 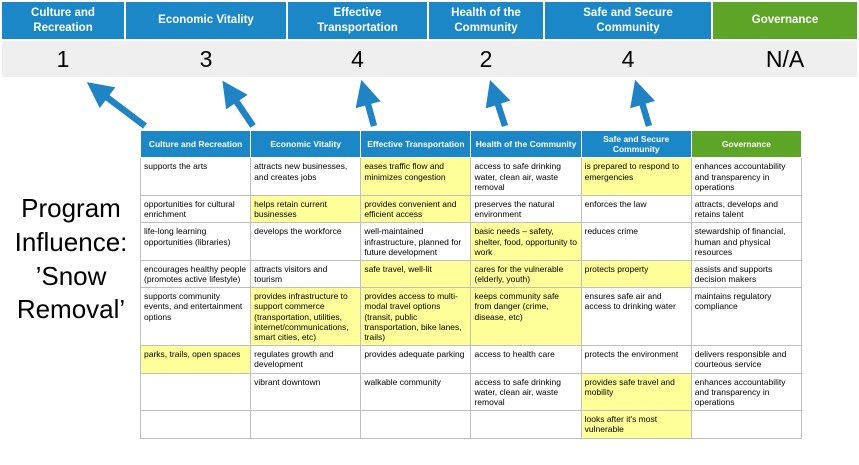 I want to click on matrix-cell: helps retain current businesses, so click(x=306, y=209).